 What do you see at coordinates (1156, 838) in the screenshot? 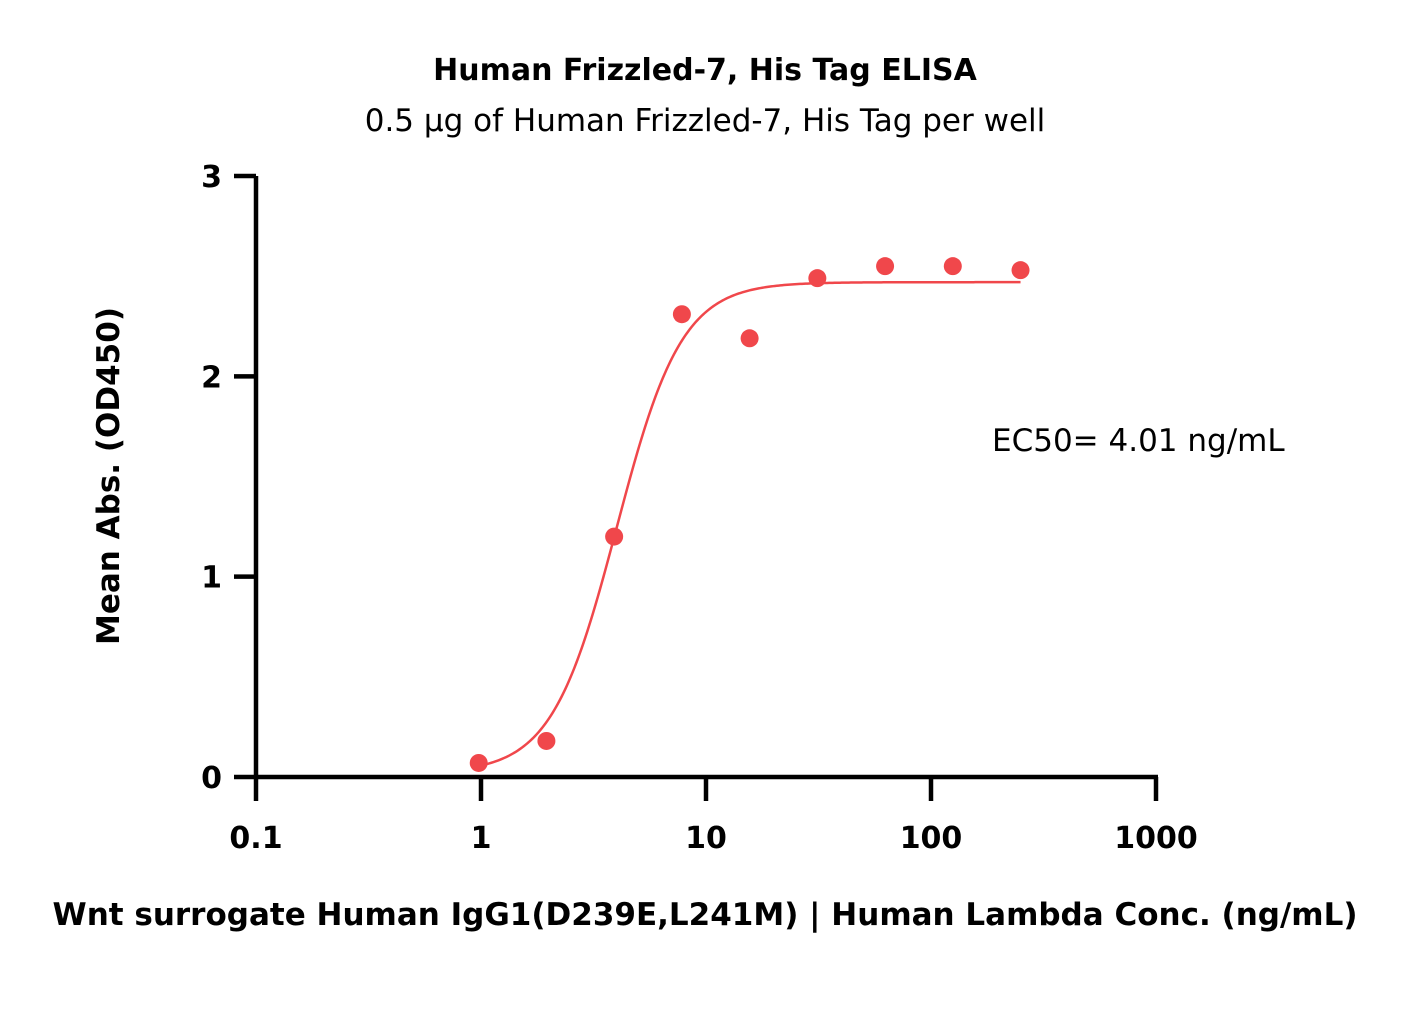
I see `x-tick-label: 1000` at bounding box center [1156, 838].